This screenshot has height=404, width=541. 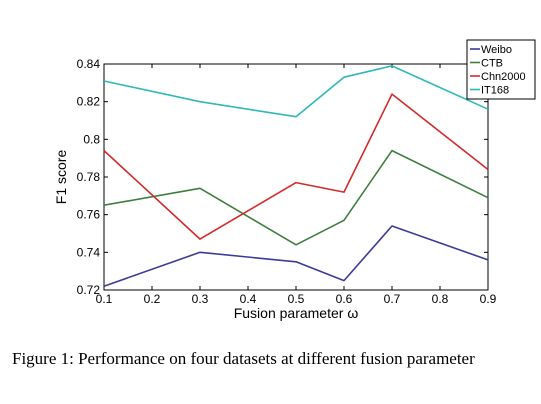 What do you see at coordinates (89, 64) in the screenshot?
I see `y-tick-label: 0.84` at bounding box center [89, 64].